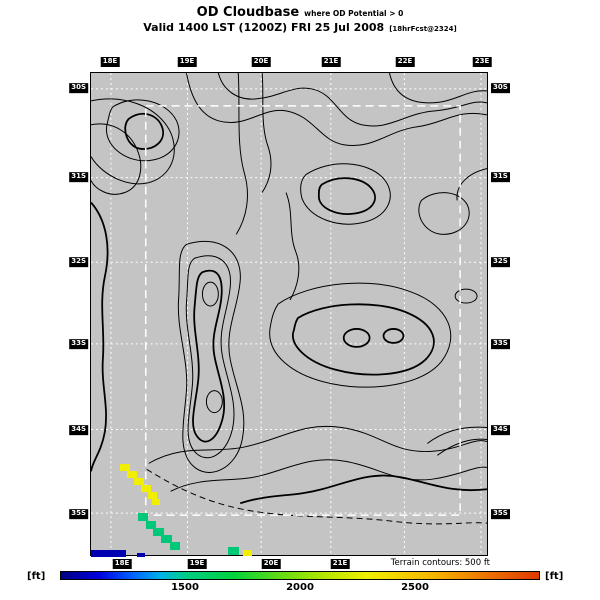 This screenshot has width=600, height=600. Describe the element at coordinates (78, 177) in the screenshot. I see `y-tick-left-31s: 31S` at that location.